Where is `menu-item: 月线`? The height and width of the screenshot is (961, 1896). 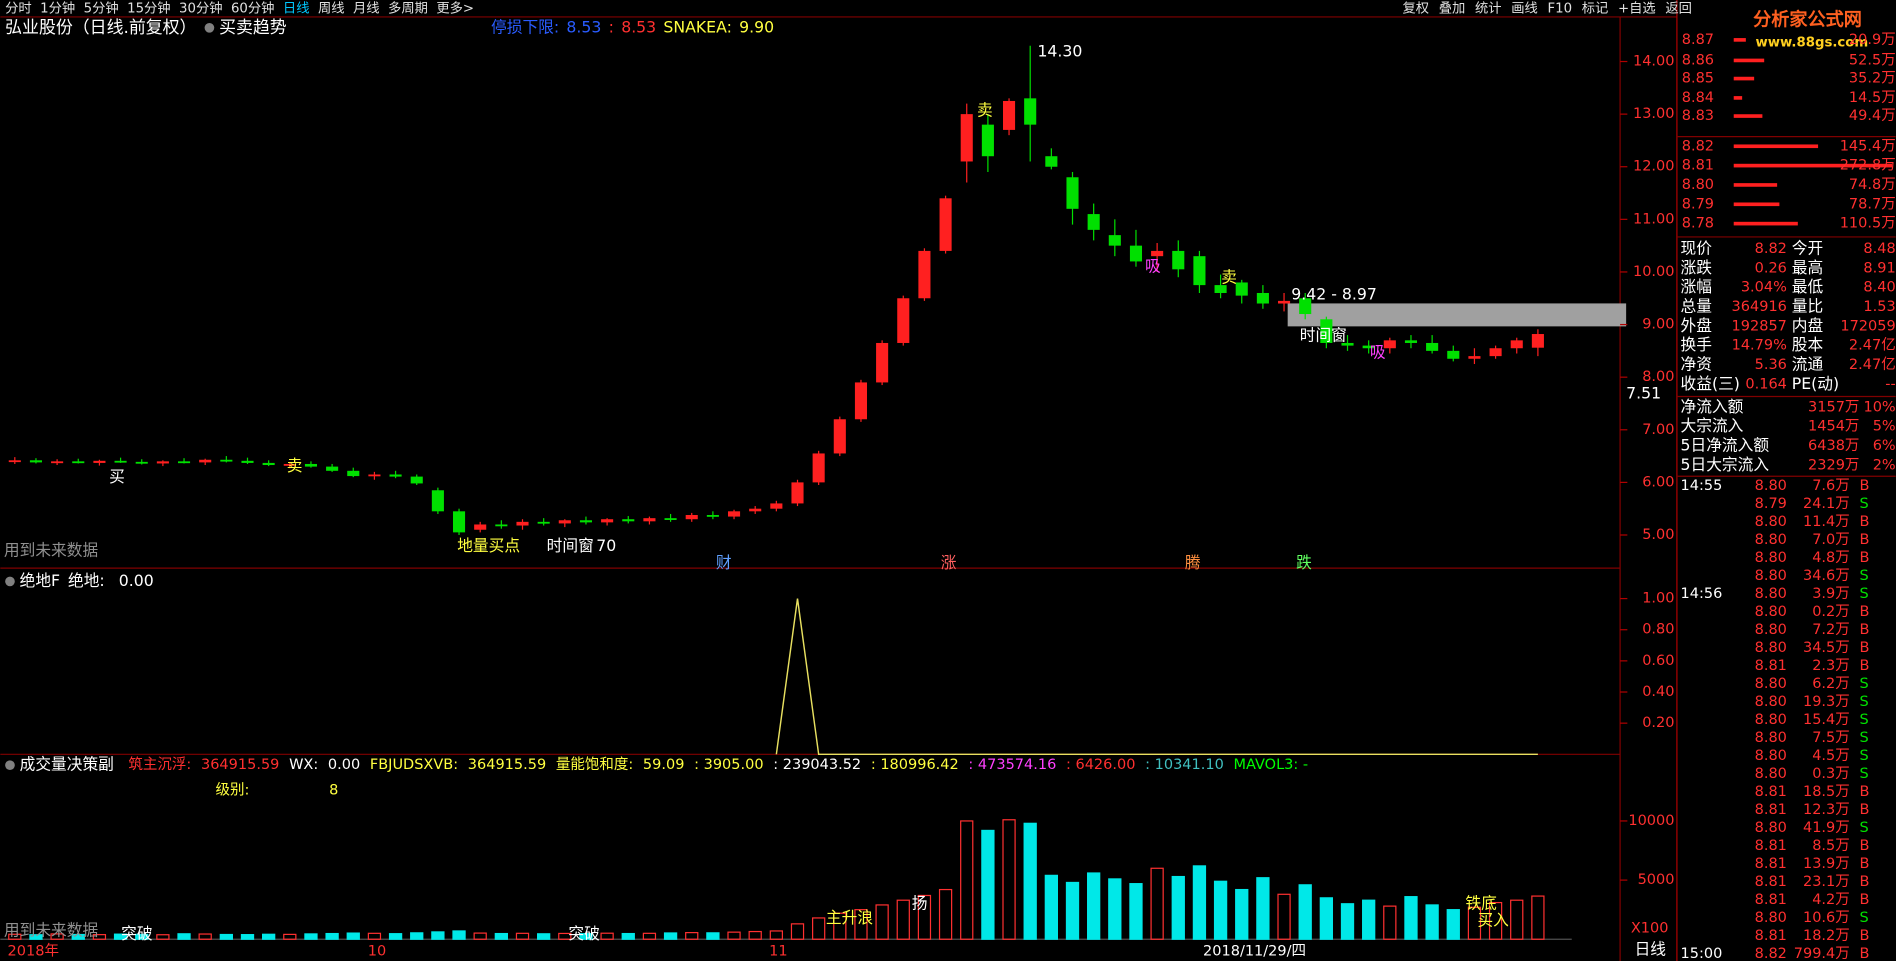
menu-item: 月线 is located at coordinates (366, 8).